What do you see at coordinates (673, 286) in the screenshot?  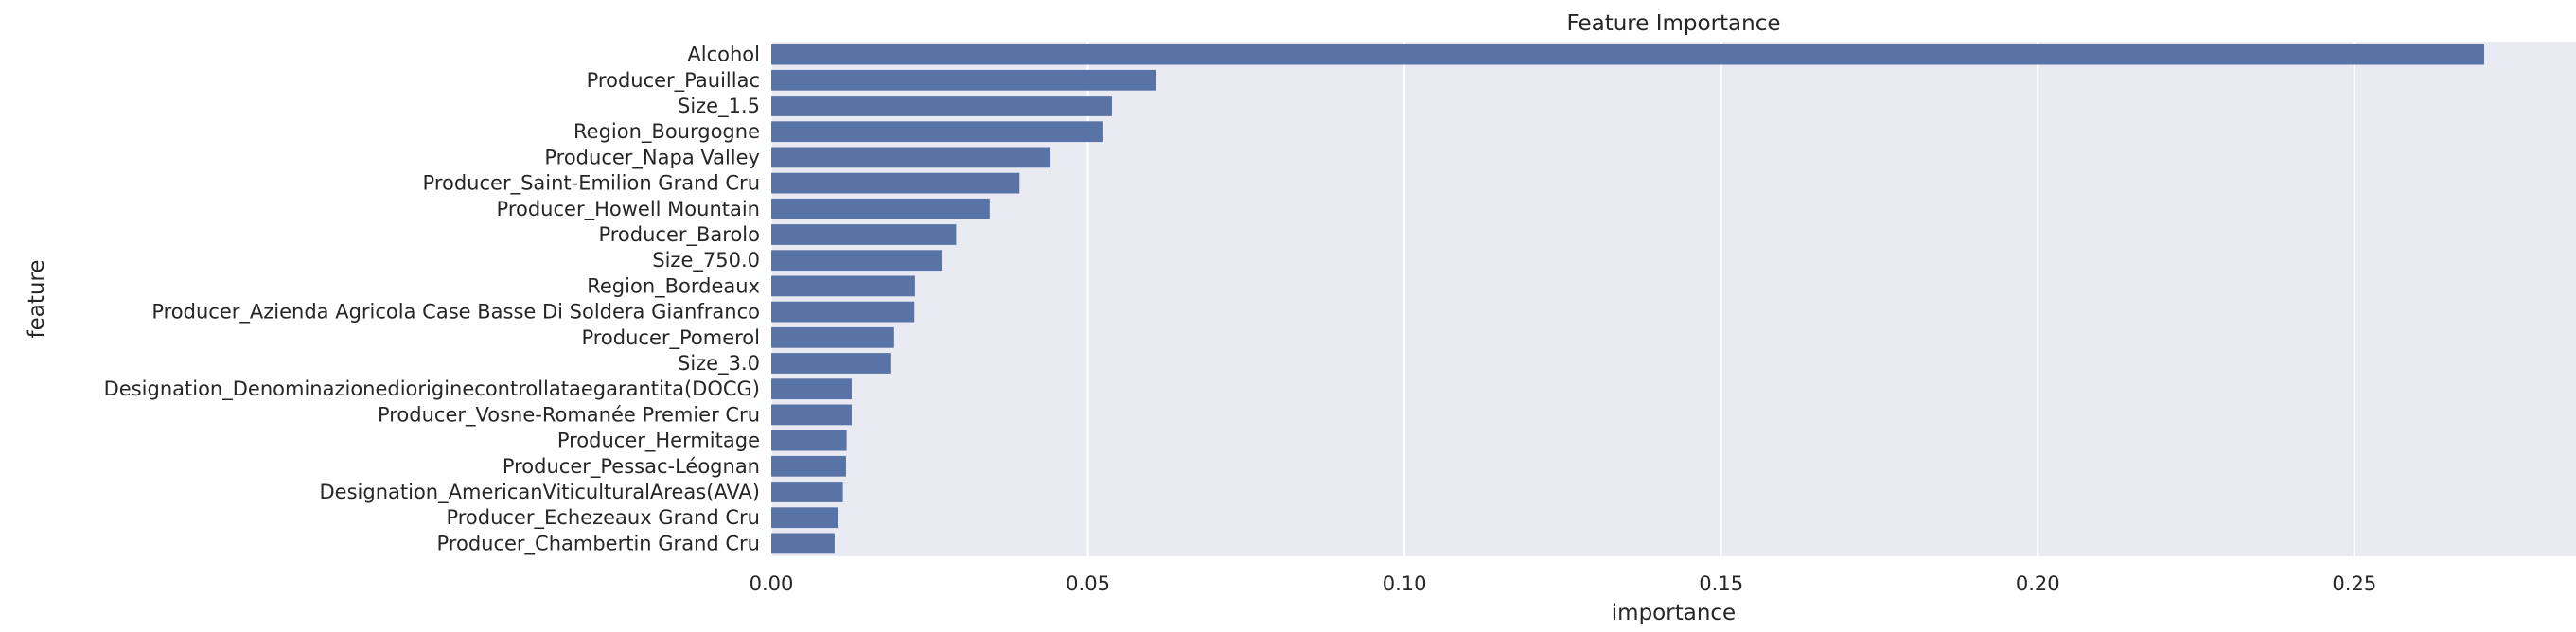 I see `y-tick-label: Region_Bordeaux` at bounding box center [673, 286].